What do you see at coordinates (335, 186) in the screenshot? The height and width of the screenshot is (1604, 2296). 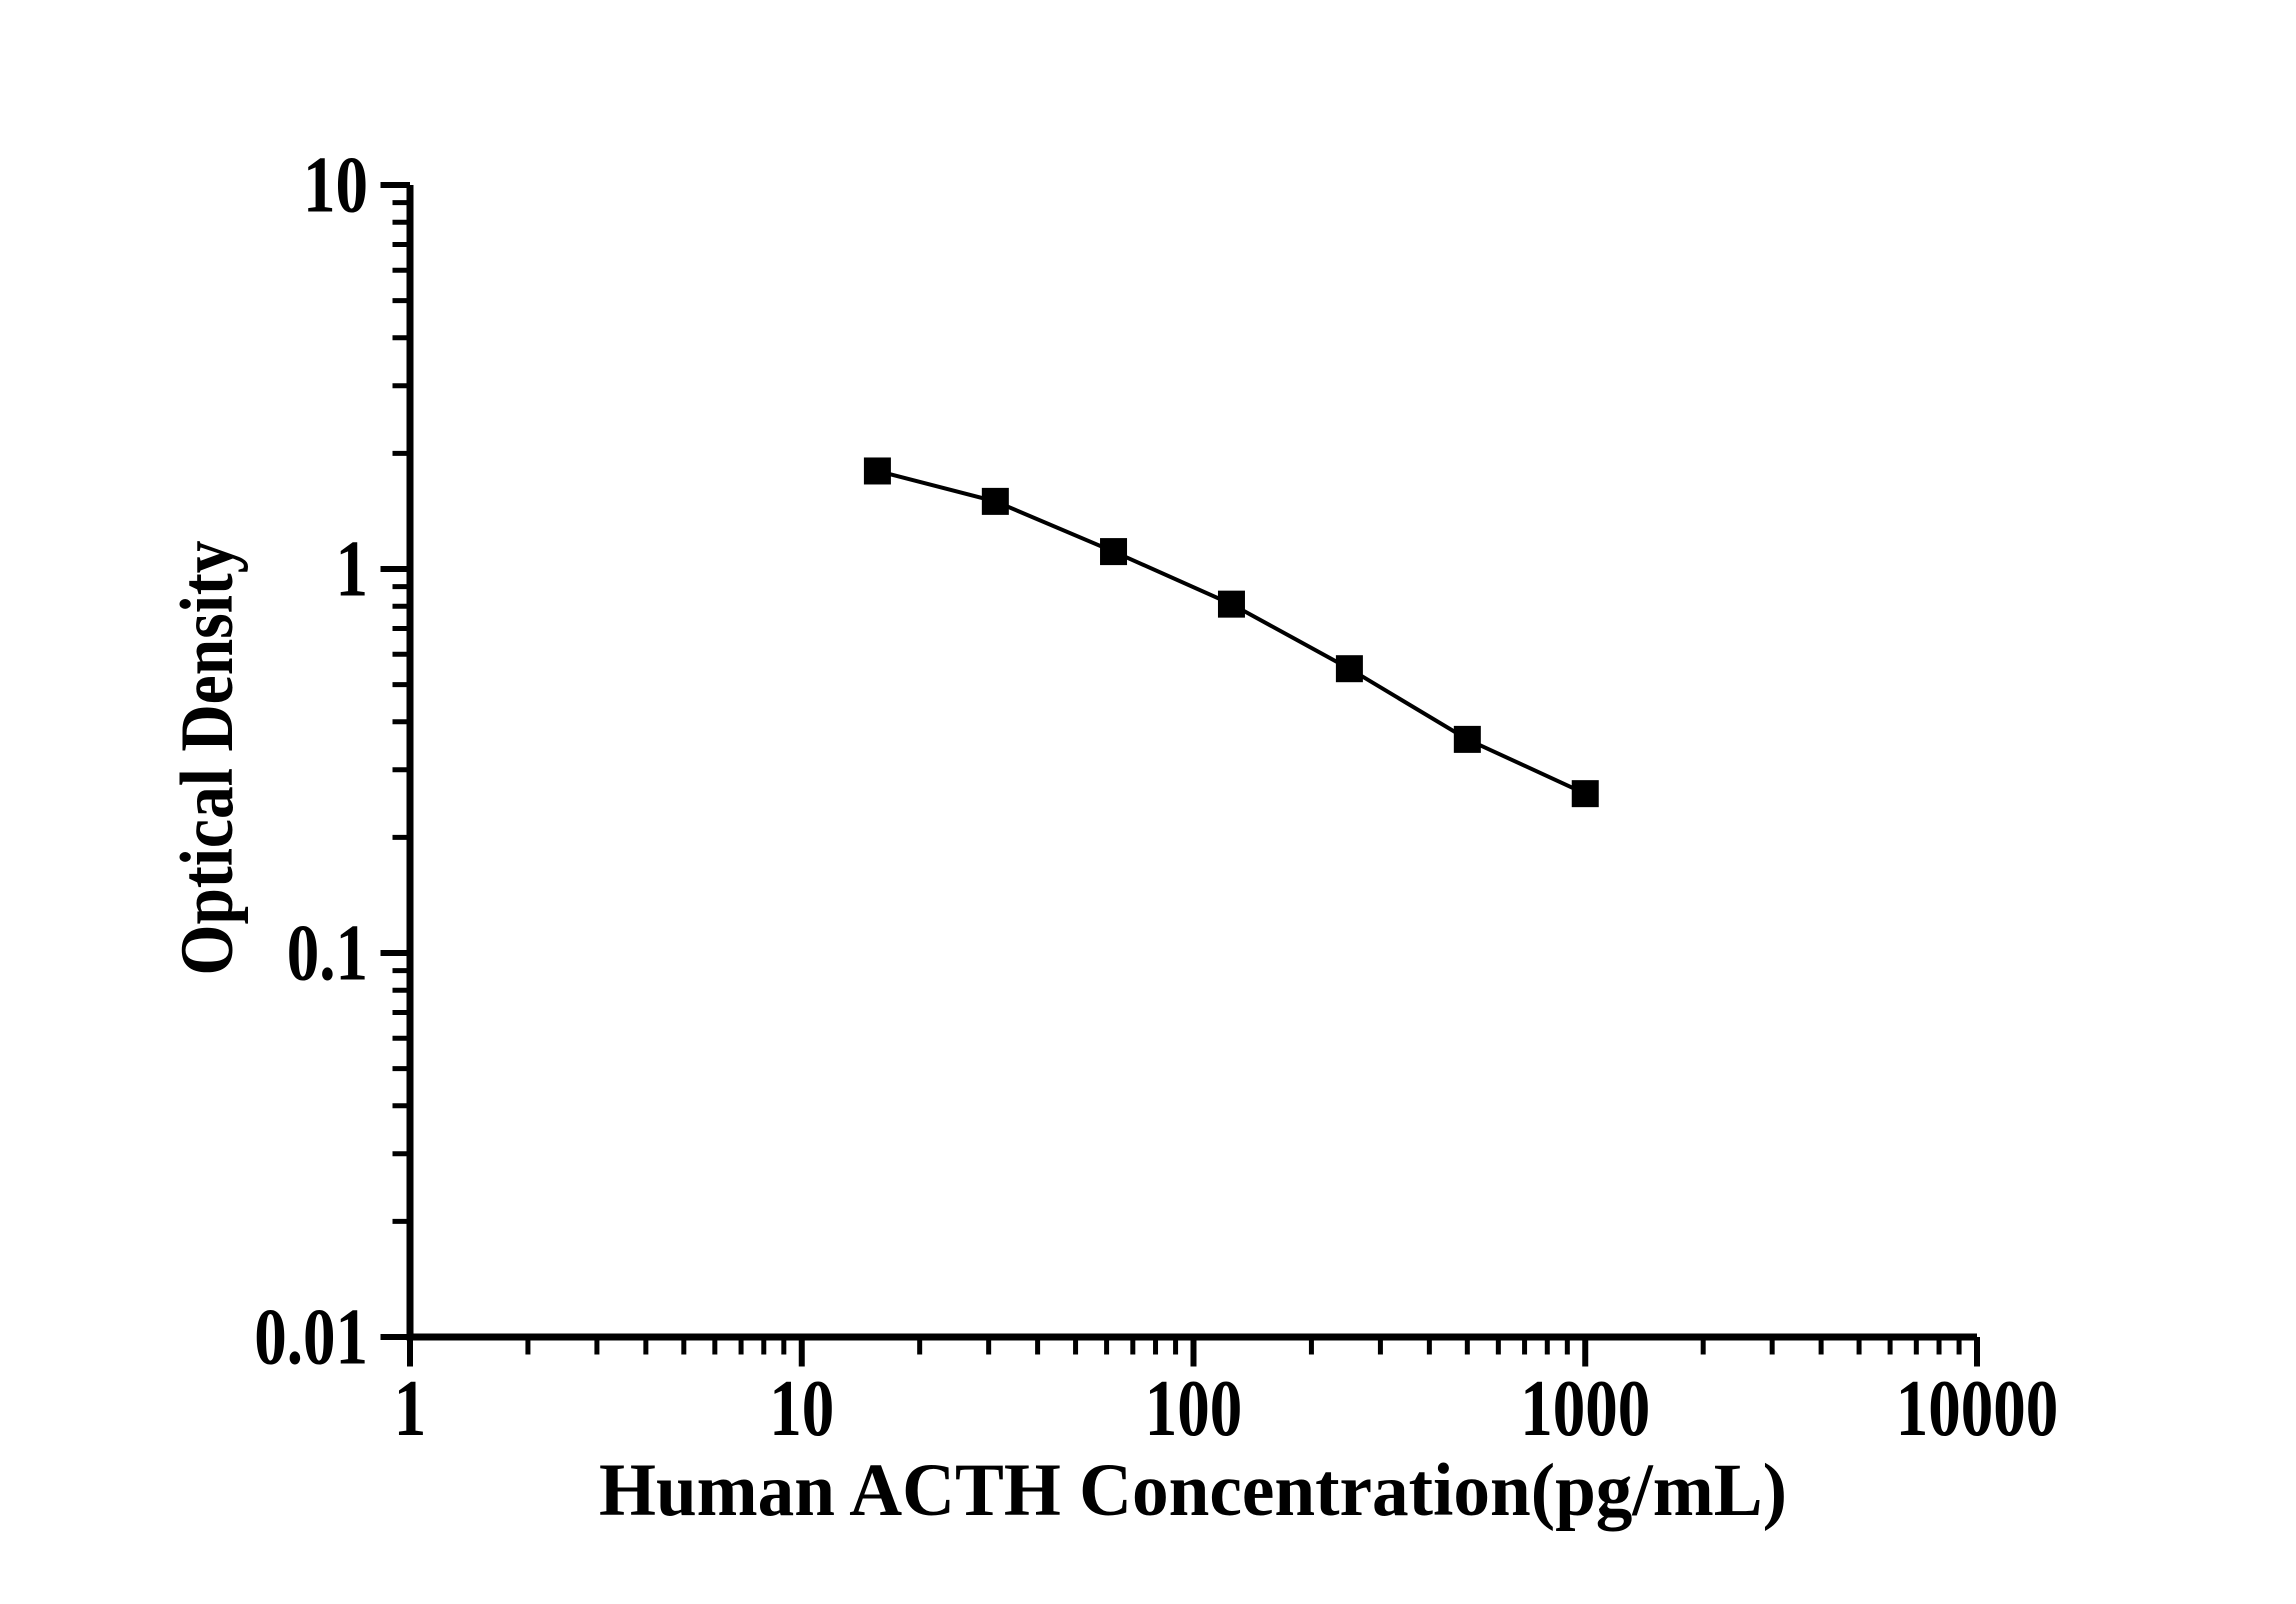 I see `y-axis-tick-label: 10` at bounding box center [335, 186].